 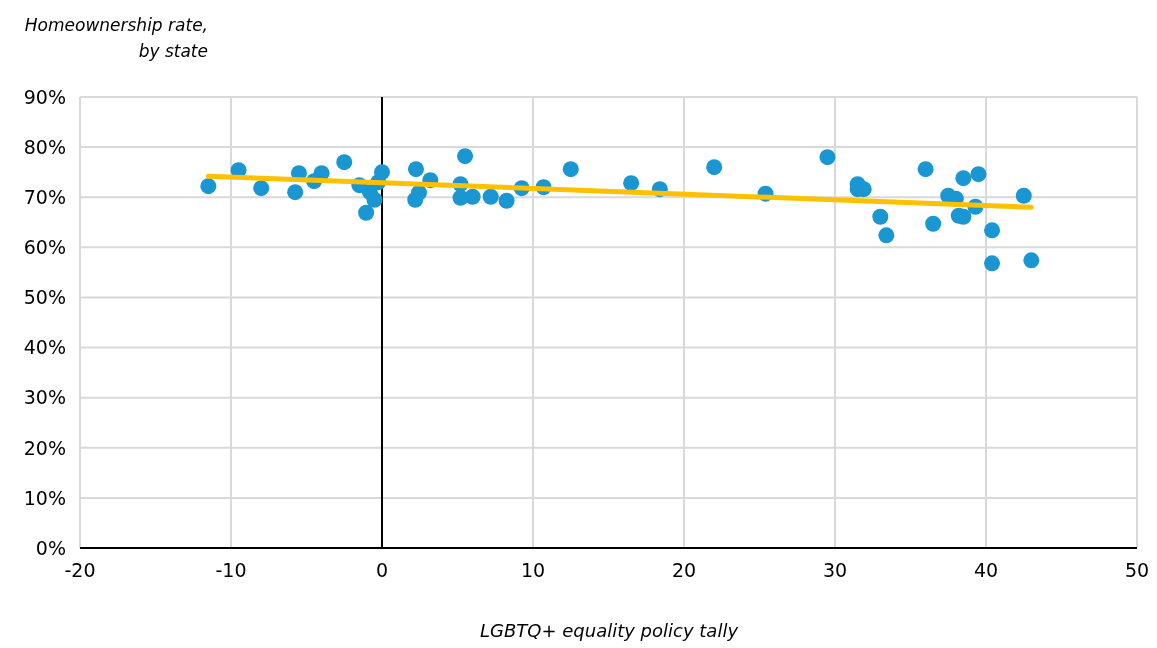 What do you see at coordinates (44, 347) in the screenshot?
I see `y-tick-label: 40%` at bounding box center [44, 347].